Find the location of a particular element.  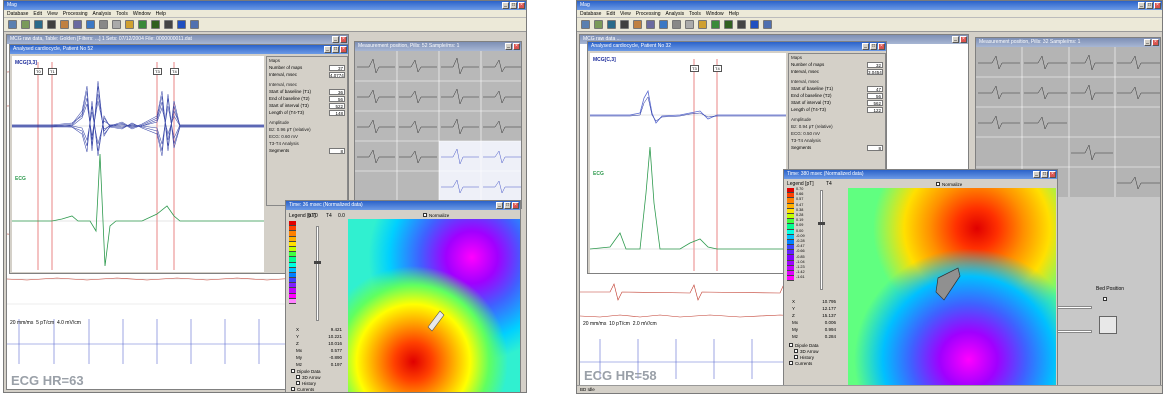

length-input: 148 is located at coordinates (337, 112).